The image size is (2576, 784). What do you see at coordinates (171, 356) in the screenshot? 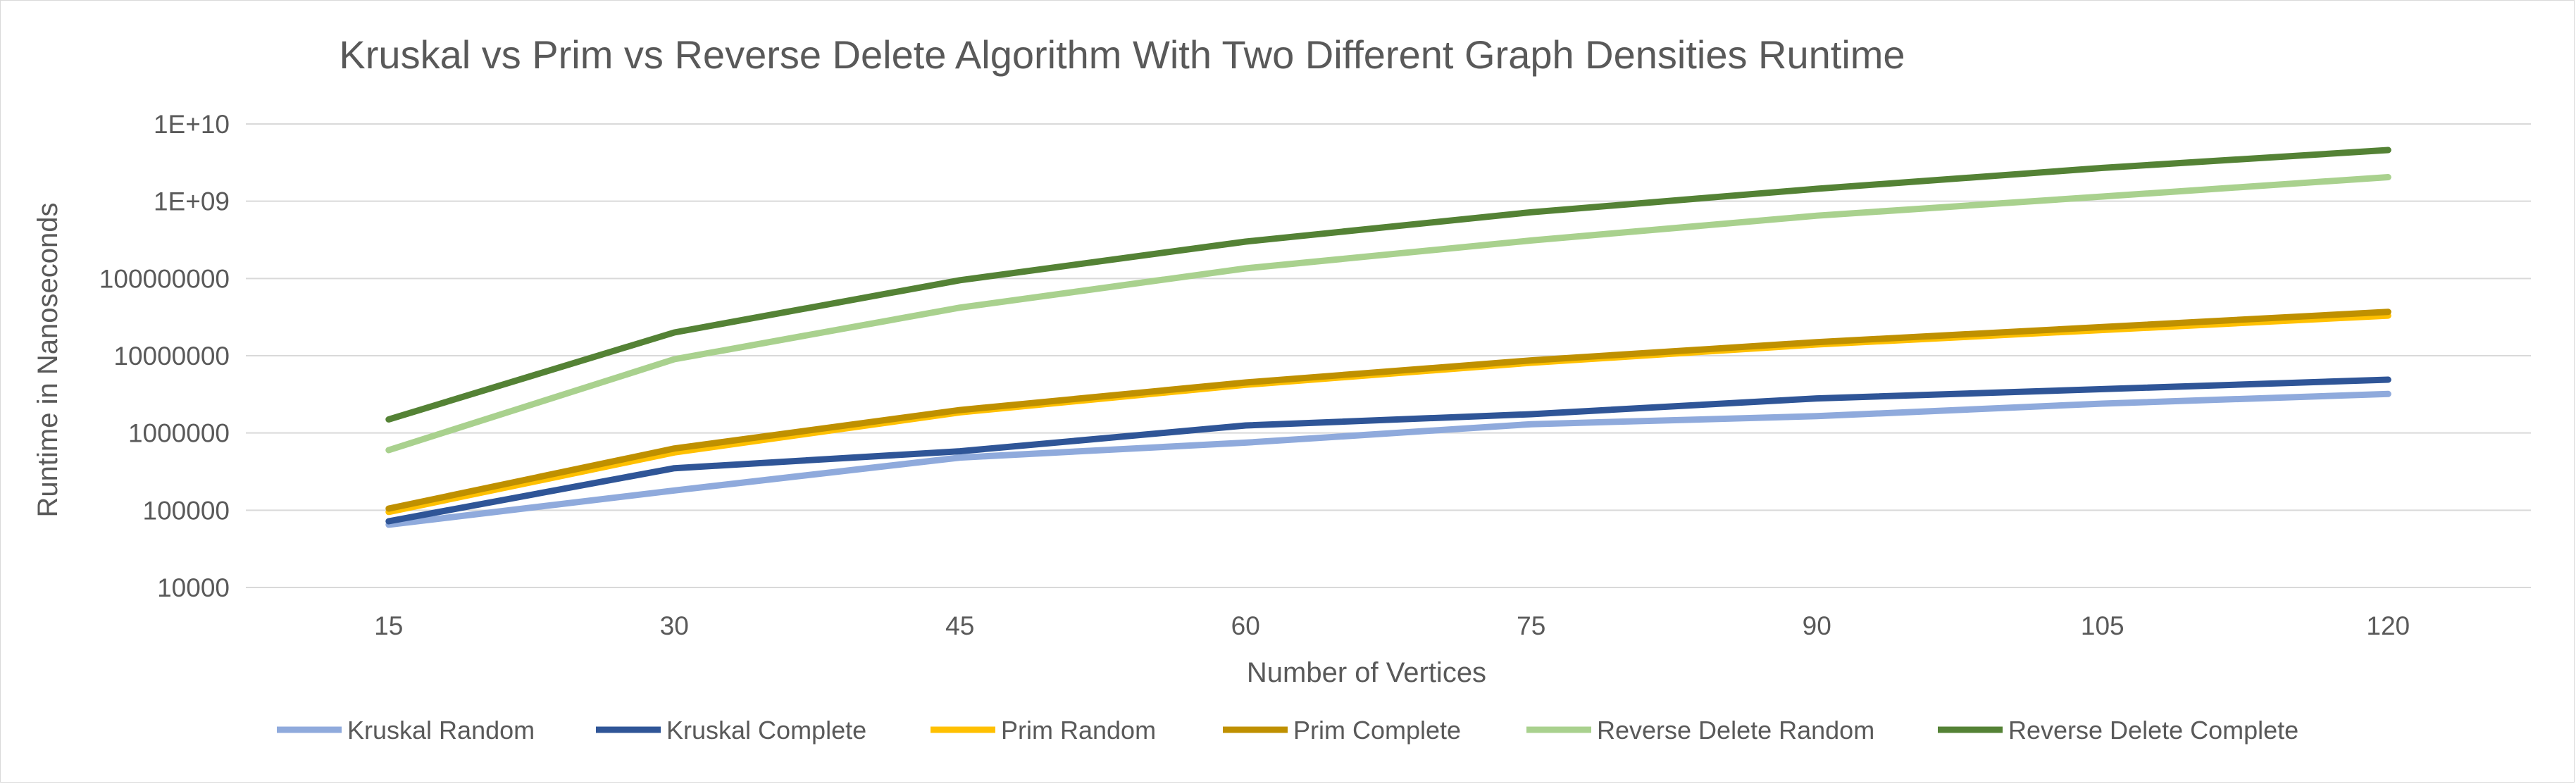
I see `y-tick-label: 10000000` at bounding box center [171, 356].